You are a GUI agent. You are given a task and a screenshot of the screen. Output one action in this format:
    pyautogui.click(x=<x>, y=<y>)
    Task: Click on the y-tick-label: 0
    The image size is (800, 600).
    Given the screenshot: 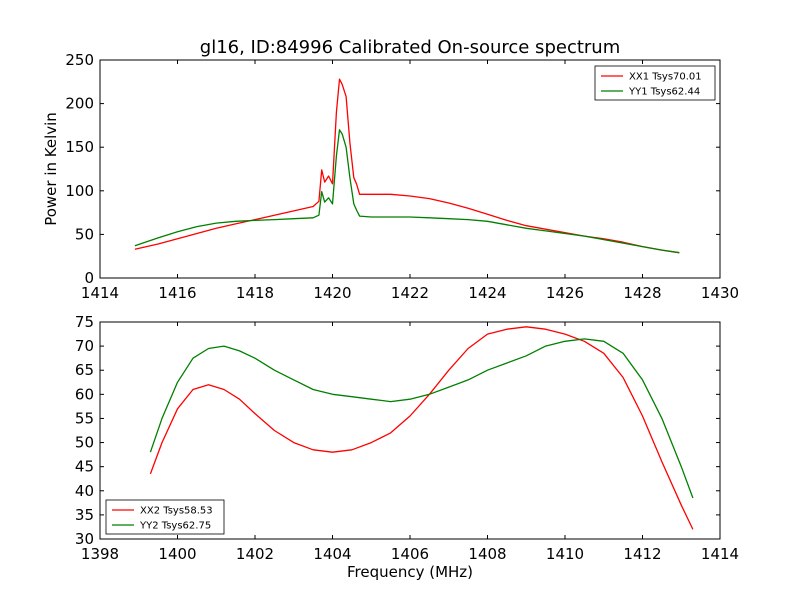 What is the action you would take?
    pyautogui.click(x=89, y=278)
    